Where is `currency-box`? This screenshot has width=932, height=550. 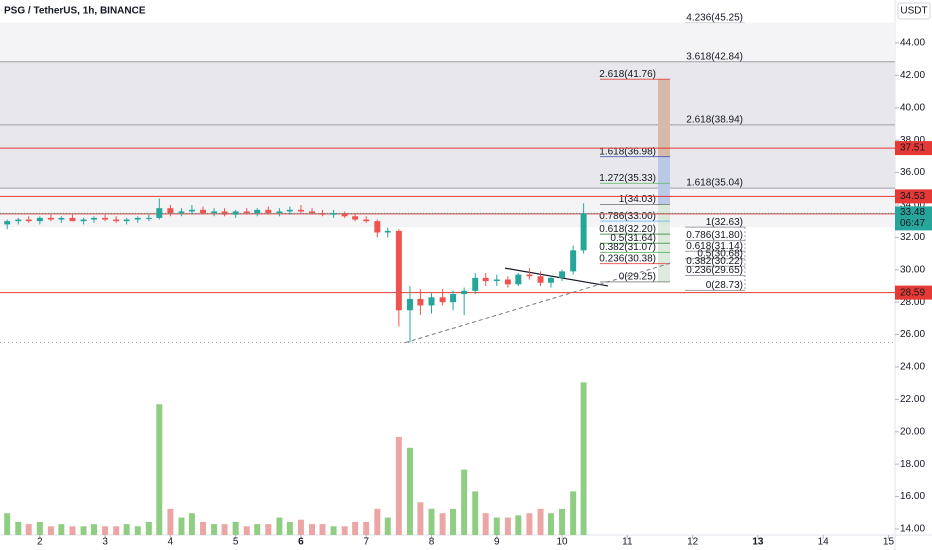 currency-box is located at coordinates (914, 11).